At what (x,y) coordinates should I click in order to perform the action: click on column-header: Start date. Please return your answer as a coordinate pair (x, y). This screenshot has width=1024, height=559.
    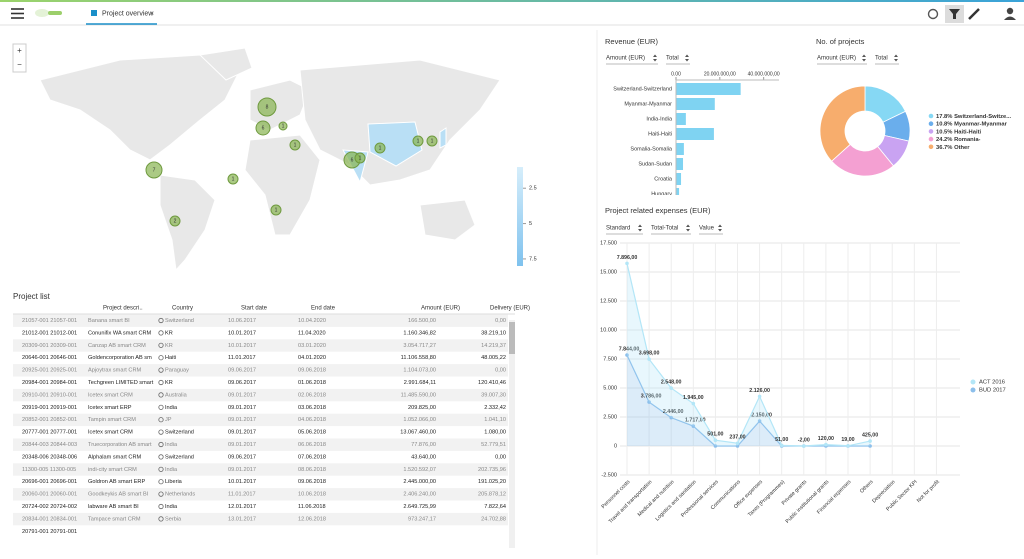
    Looking at the image, I should click on (254, 309).